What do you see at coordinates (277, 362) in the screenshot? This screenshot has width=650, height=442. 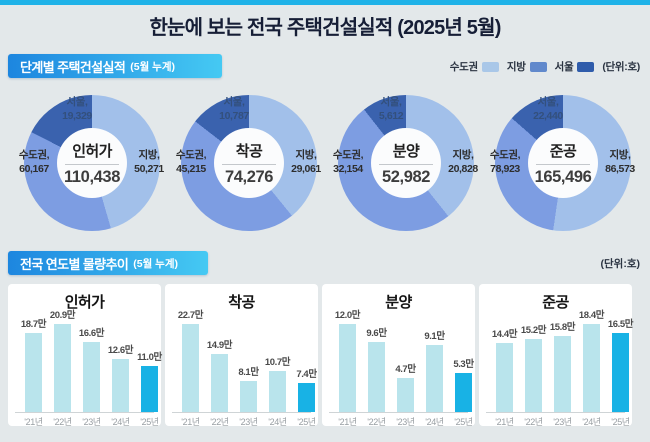 I see `bar-value-label: 10.7만` at bounding box center [277, 362].